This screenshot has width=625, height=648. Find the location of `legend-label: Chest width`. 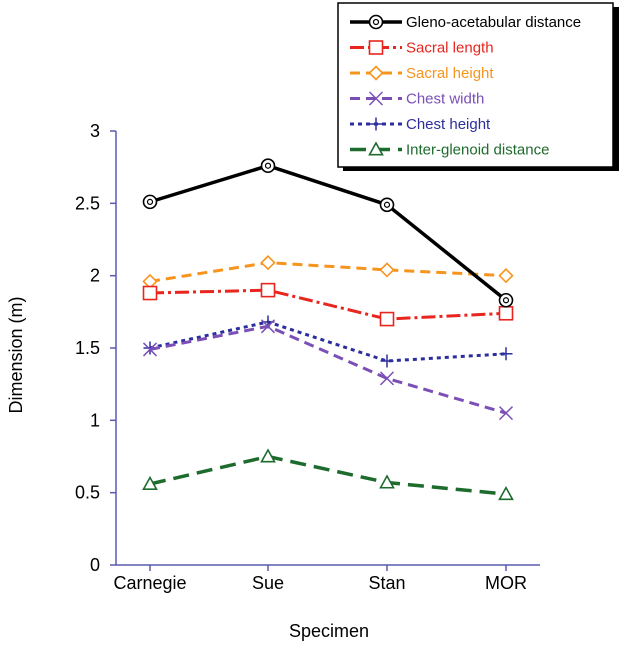

legend-label: Chest width is located at coordinates (445, 99).